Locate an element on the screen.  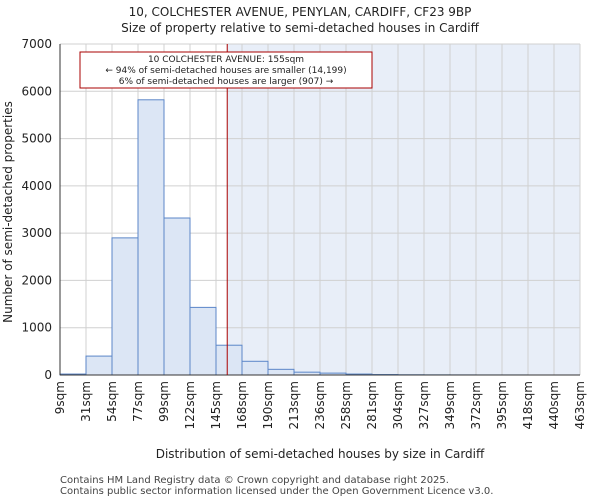
annotation-box is located at coordinates (226, 70).